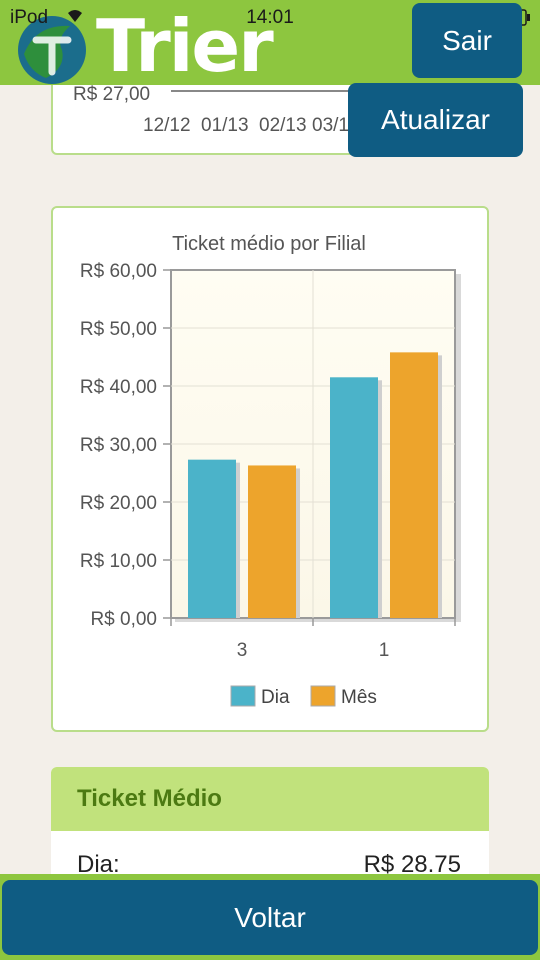 The width and height of the screenshot is (540, 960). I want to click on globe-logo-icon, so click(52, 50).